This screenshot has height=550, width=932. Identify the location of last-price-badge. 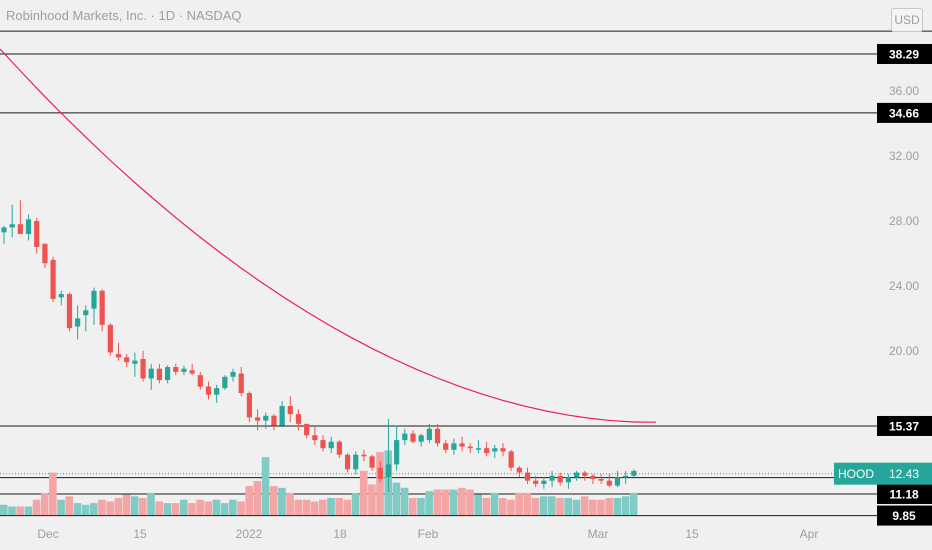
(904, 473).